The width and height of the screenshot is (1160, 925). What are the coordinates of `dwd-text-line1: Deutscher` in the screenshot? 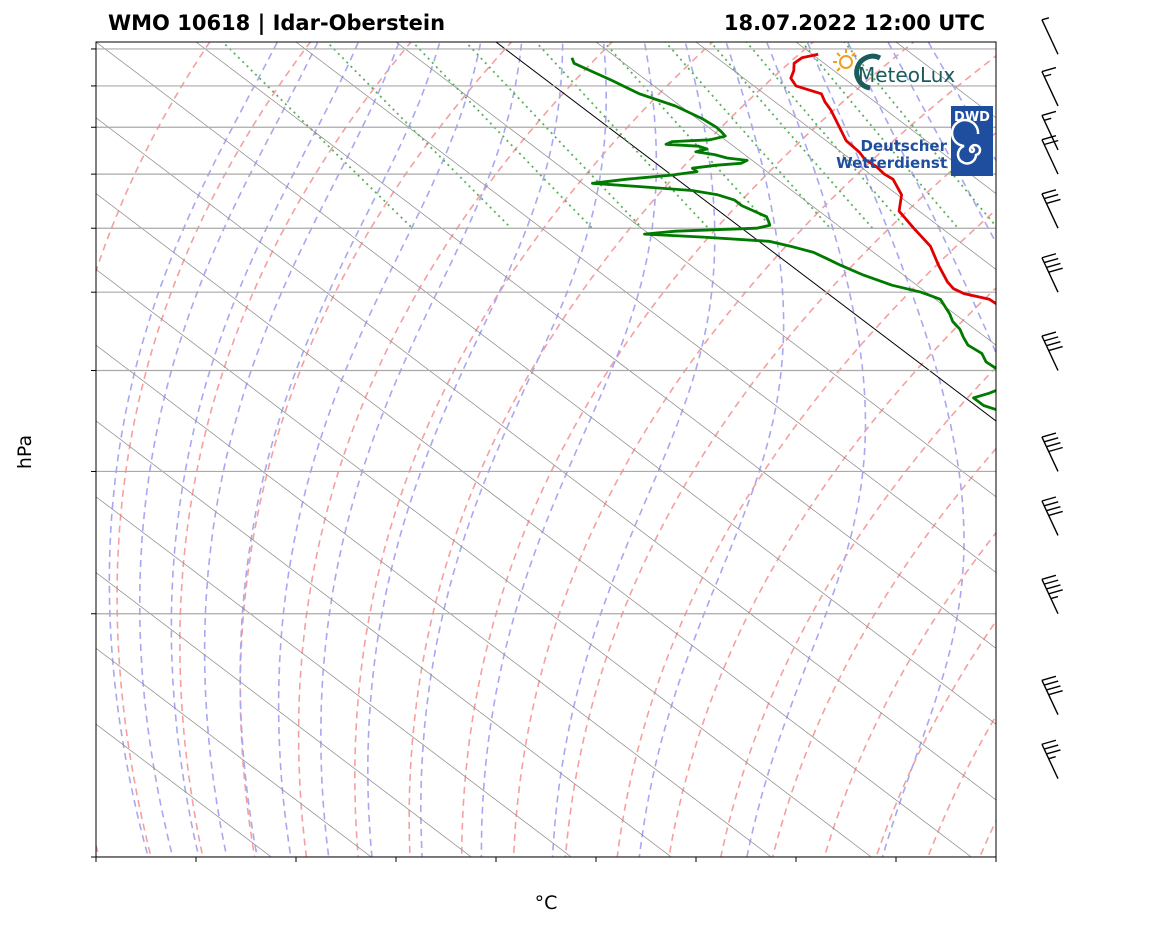 It's located at (903, 146).